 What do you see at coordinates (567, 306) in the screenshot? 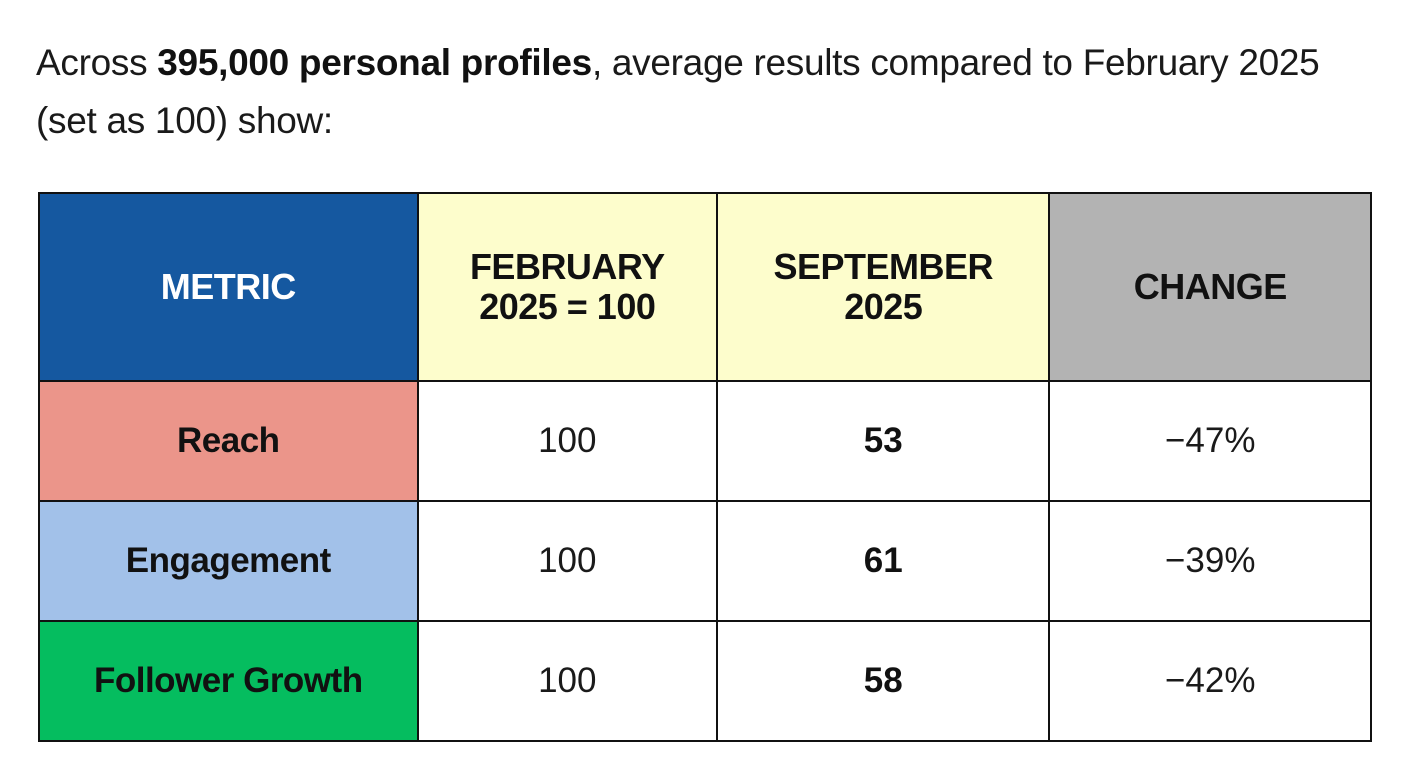
I see `header-february-line2: 2025 = 100` at bounding box center [567, 306].